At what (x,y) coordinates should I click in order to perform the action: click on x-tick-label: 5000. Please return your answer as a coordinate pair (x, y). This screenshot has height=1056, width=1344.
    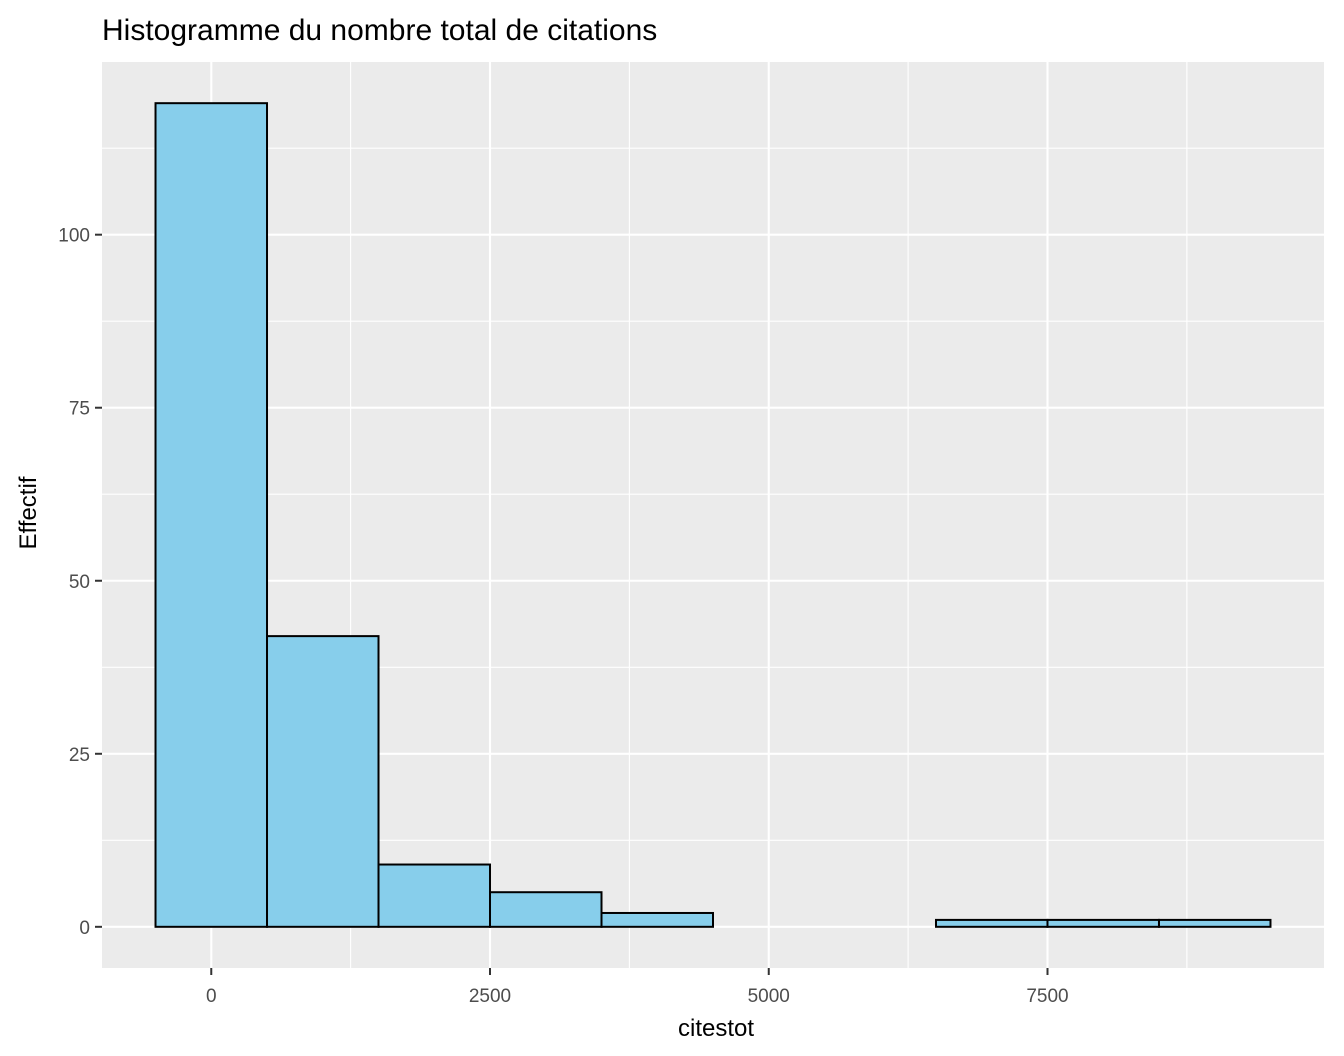
    Looking at the image, I should click on (769, 996).